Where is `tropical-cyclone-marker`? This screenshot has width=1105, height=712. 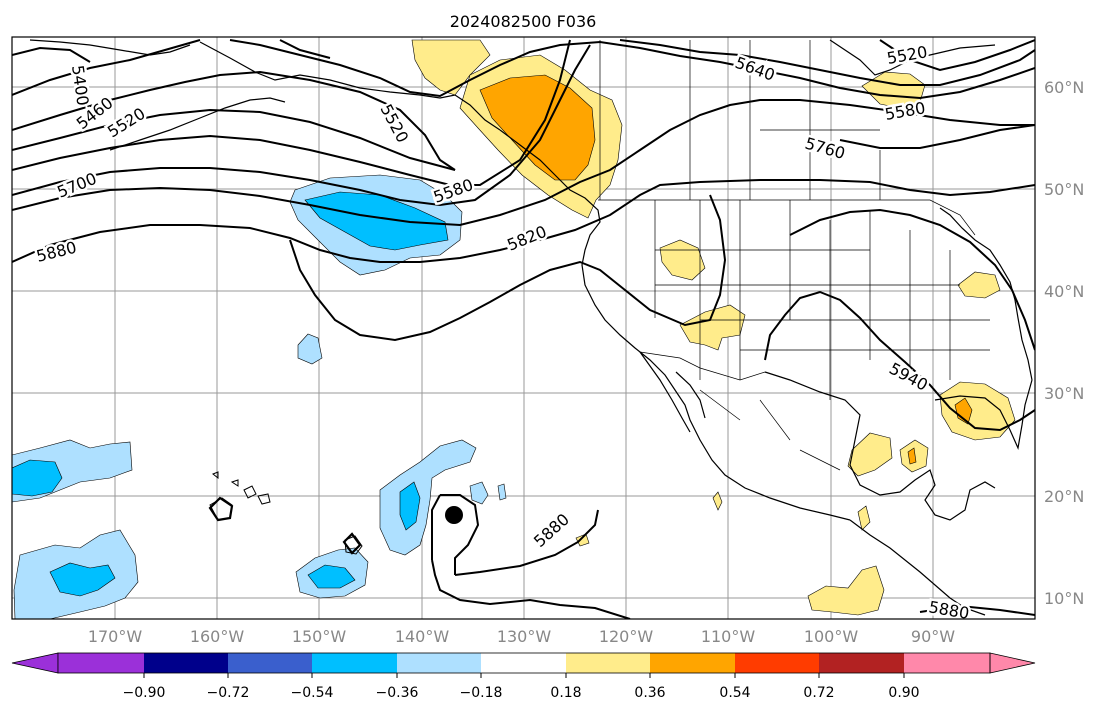 tropical-cyclone-marker is located at coordinates (454, 515).